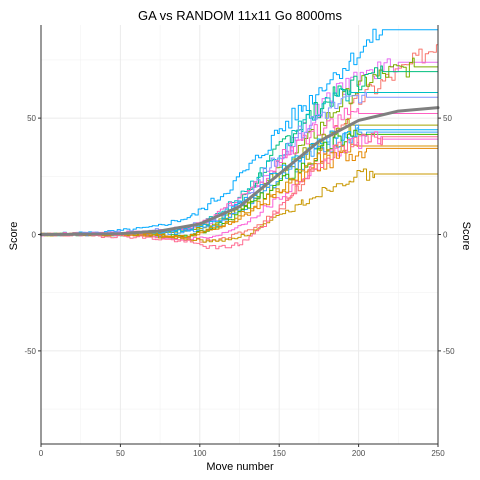 The height and width of the screenshot is (480, 480). What do you see at coordinates (14, 236) in the screenshot?
I see `y-axis-label-left: Score` at bounding box center [14, 236].